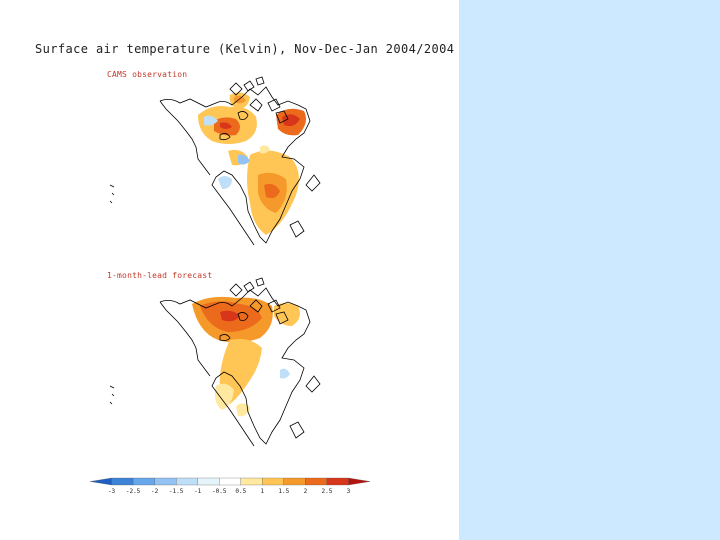 This screenshot has height=540, width=720. I want to click on colorbar-tick-label: -2, so click(155, 491).